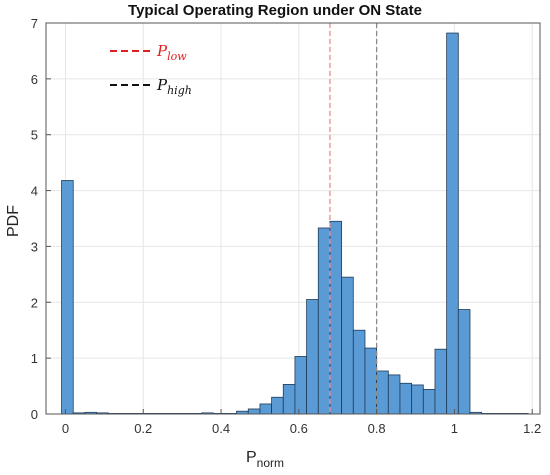 The width and height of the screenshot is (550, 475). What do you see at coordinates (174, 86) in the screenshot?
I see `legend-label-p-high: Phigh` at bounding box center [174, 86].